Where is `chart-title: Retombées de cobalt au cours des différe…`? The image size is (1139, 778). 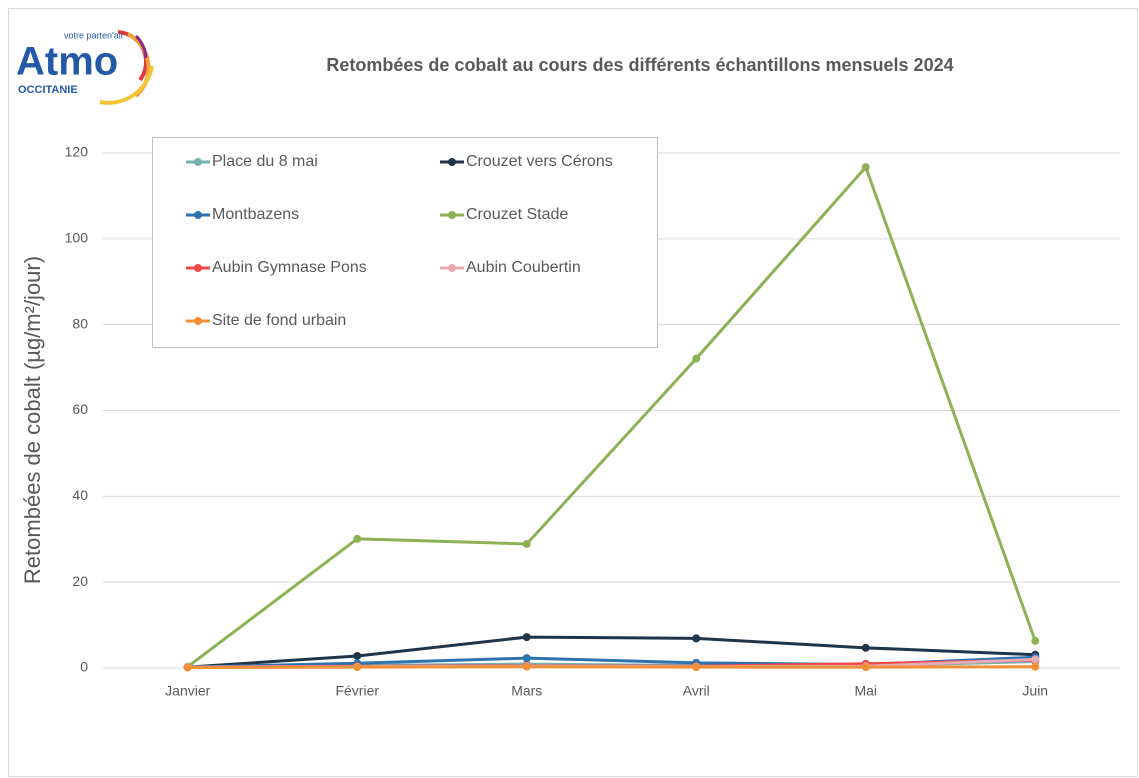
chart-title: Retombées de cobalt au cours des différe… is located at coordinates (639, 65).